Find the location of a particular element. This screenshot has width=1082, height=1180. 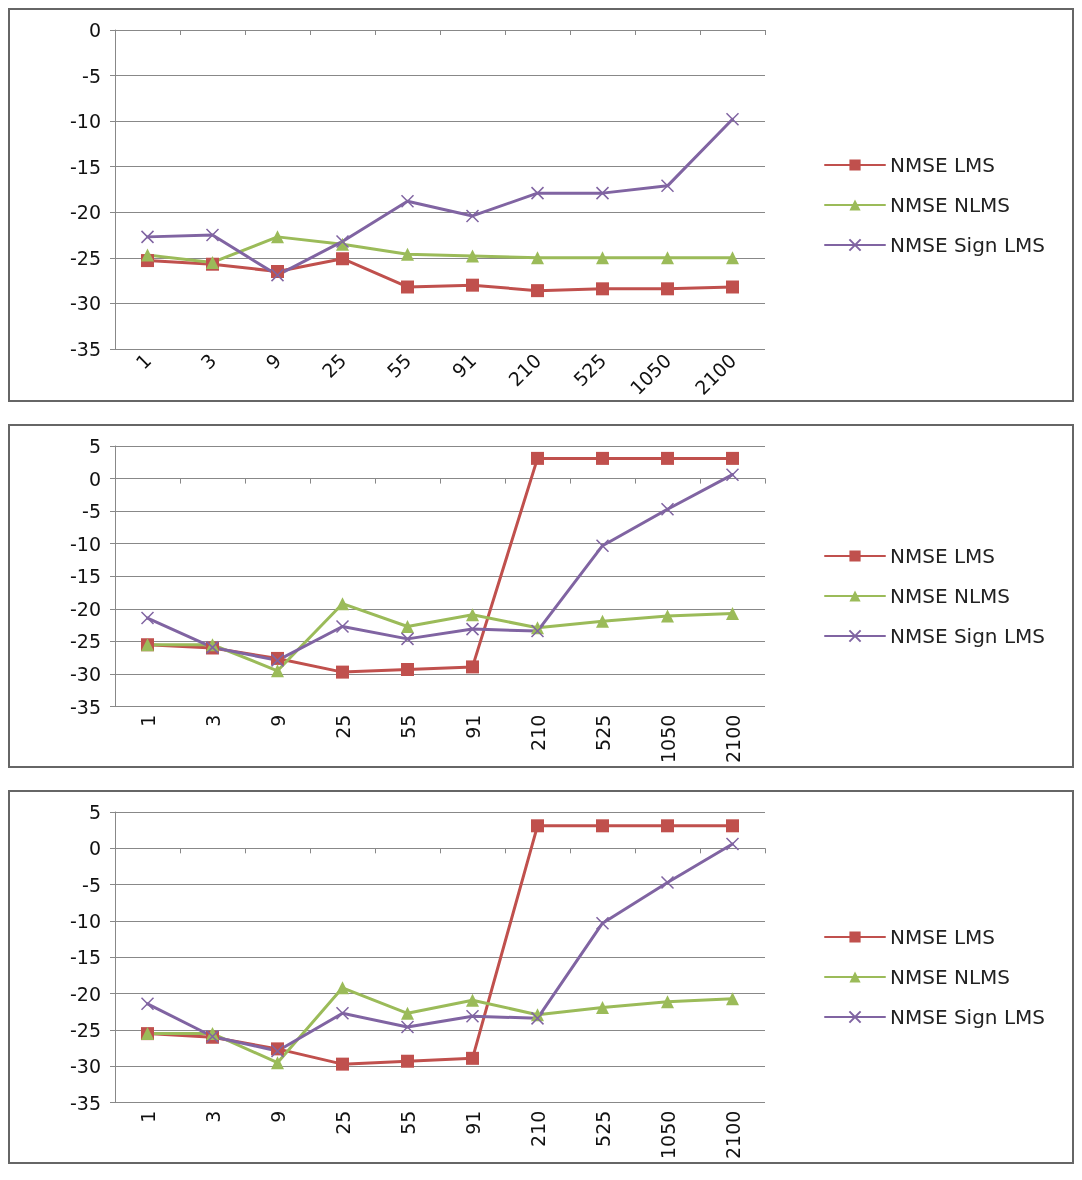

x-tick-label: 9 is located at coordinates (273, 361).